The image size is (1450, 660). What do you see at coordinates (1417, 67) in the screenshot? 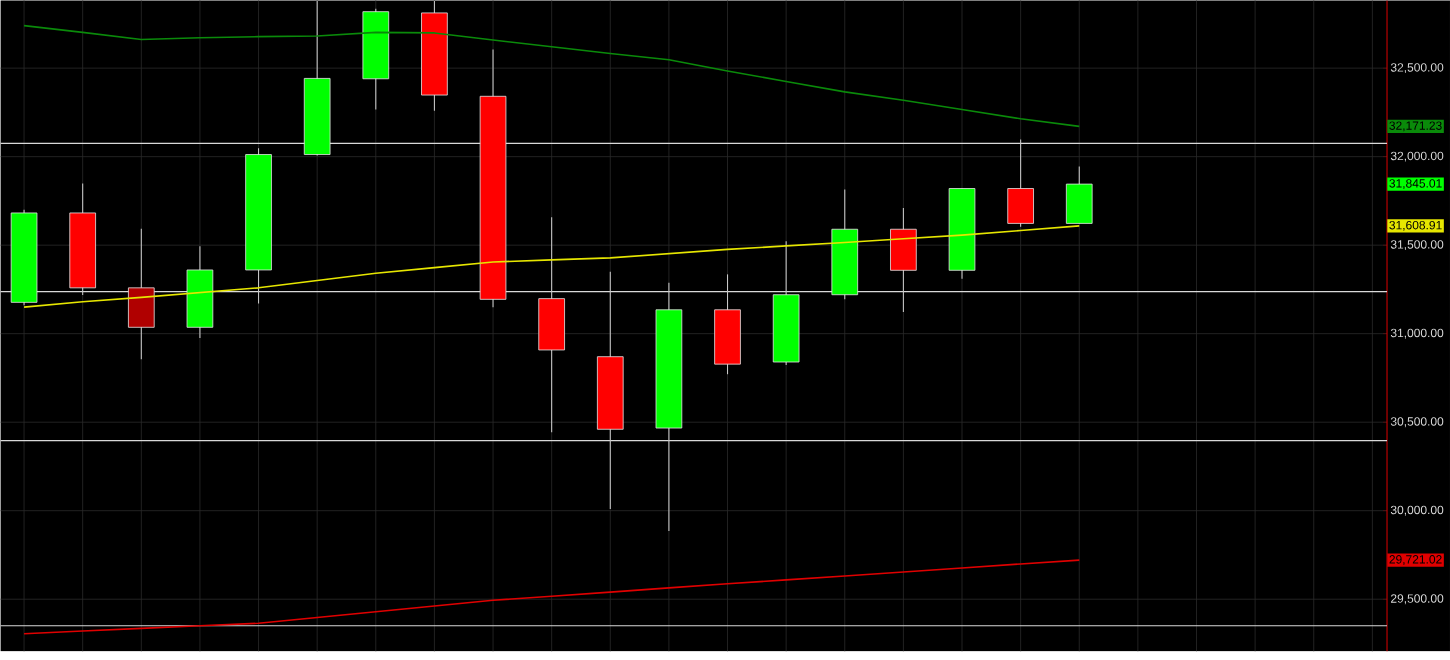
I see `y-tick-label: 32,500.00` at bounding box center [1417, 67].